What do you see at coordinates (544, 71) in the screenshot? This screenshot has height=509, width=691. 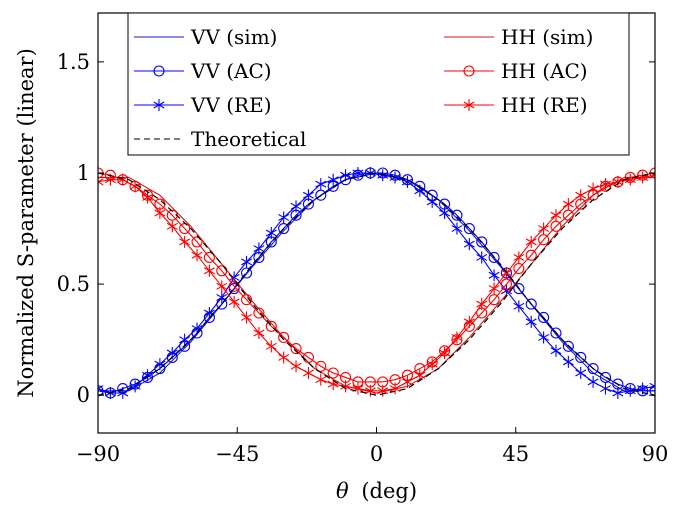 I see `legend-label: HH (AC)` at bounding box center [544, 71].